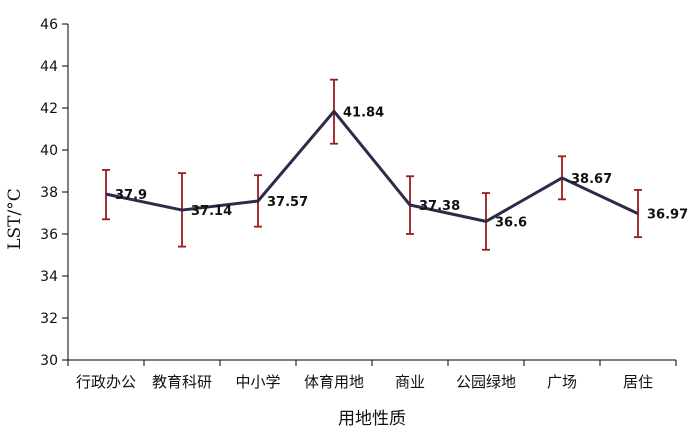 The width and height of the screenshot is (700, 437). Describe the element at coordinates (372, 419) in the screenshot. I see `x-axis-title: 用地性质` at that location.